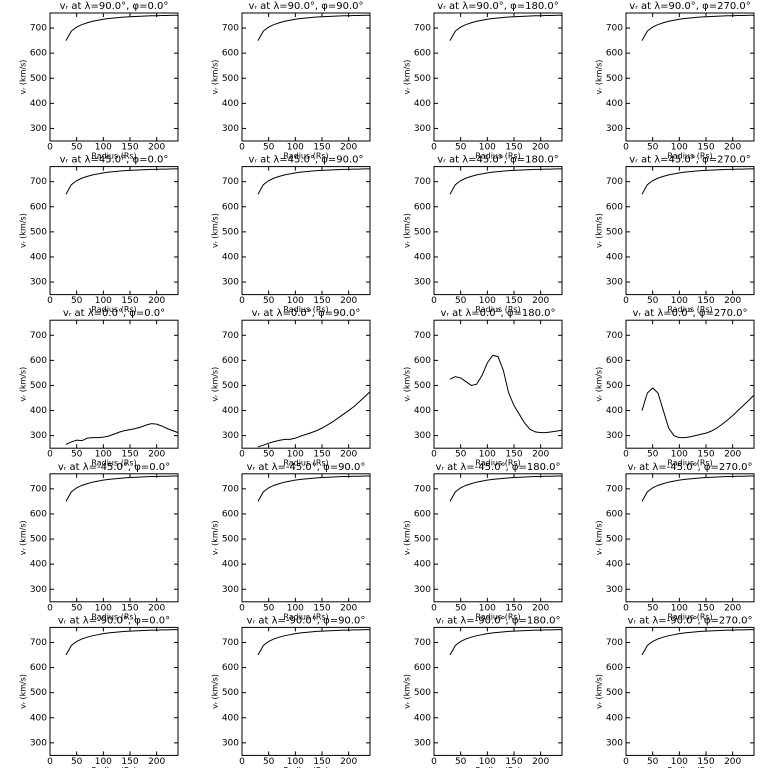  Describe the element at coordinates (497, 313) in the screenshot. I see `panel-title: vᵣ at λ=0.0°, φ=180.0°` at that location.